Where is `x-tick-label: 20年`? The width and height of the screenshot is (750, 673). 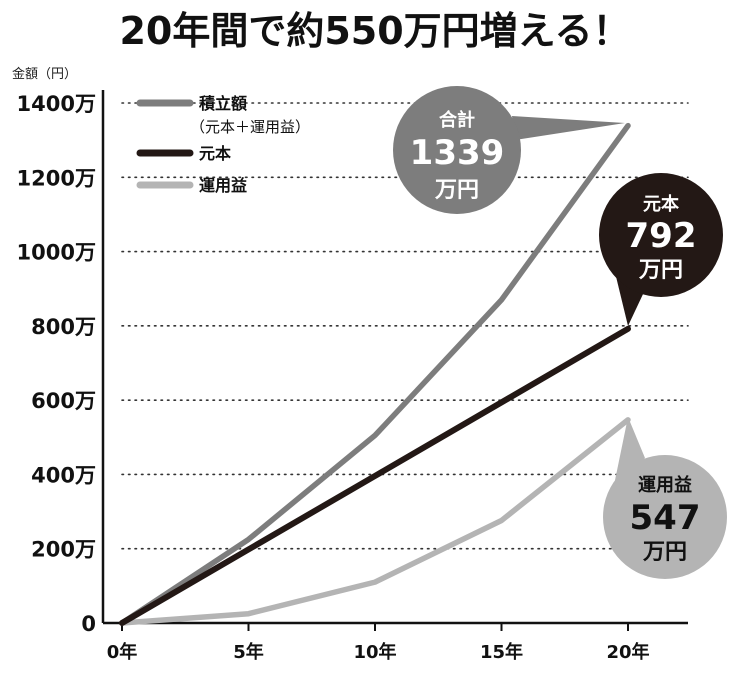 x-tick-label: 20年 is located at coordinates (627, 652).